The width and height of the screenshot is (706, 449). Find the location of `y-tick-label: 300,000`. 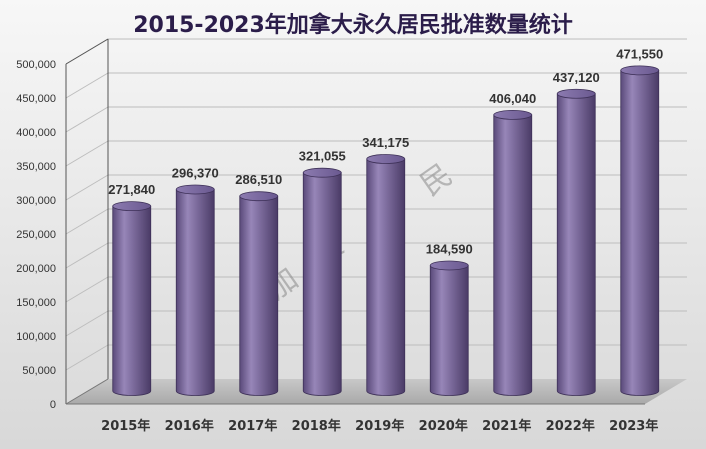

y-tick-label: 300,000 is located at coordinates (36, 201).